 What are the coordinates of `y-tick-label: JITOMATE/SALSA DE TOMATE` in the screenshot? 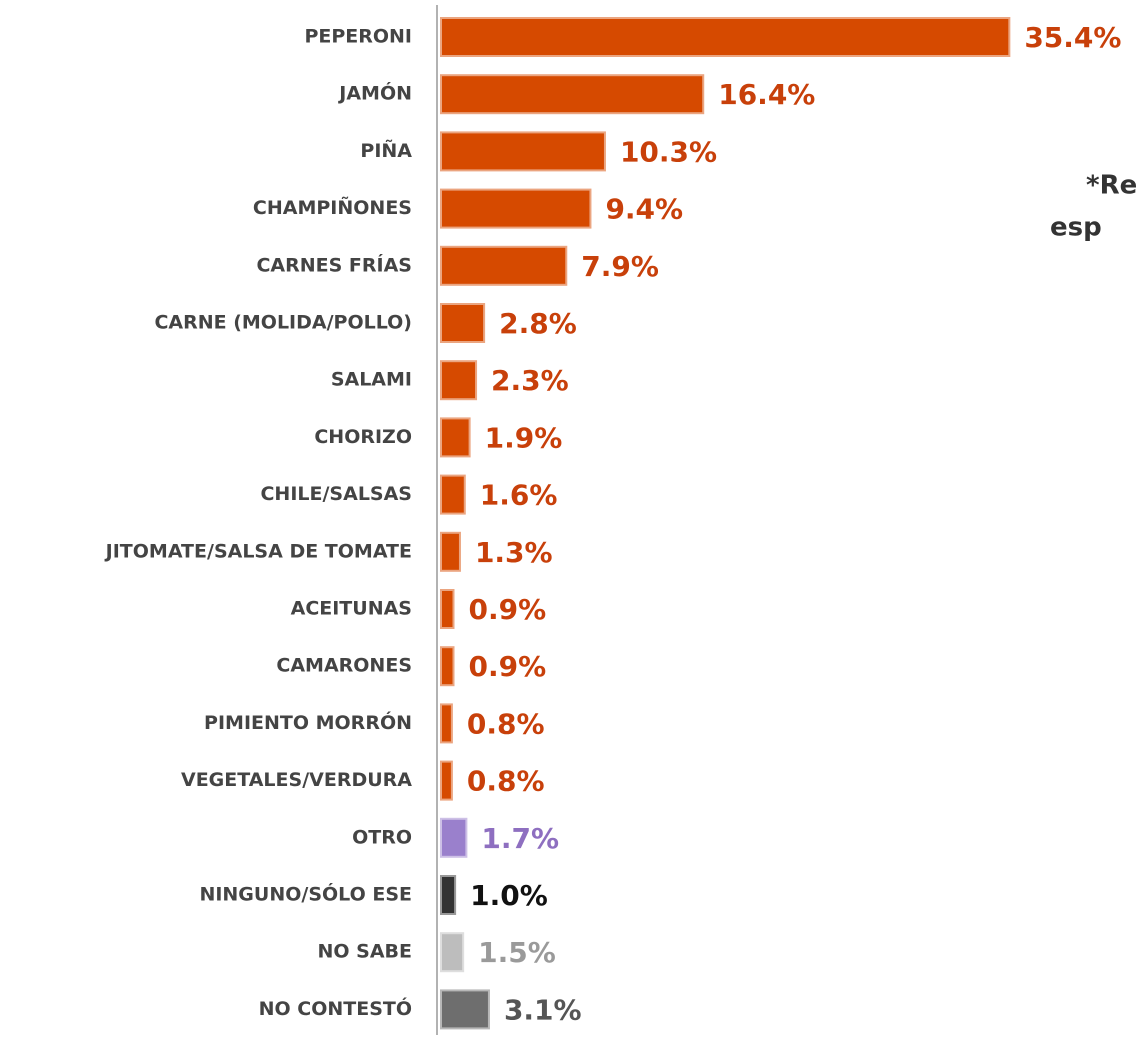 It's located at (258, 551).